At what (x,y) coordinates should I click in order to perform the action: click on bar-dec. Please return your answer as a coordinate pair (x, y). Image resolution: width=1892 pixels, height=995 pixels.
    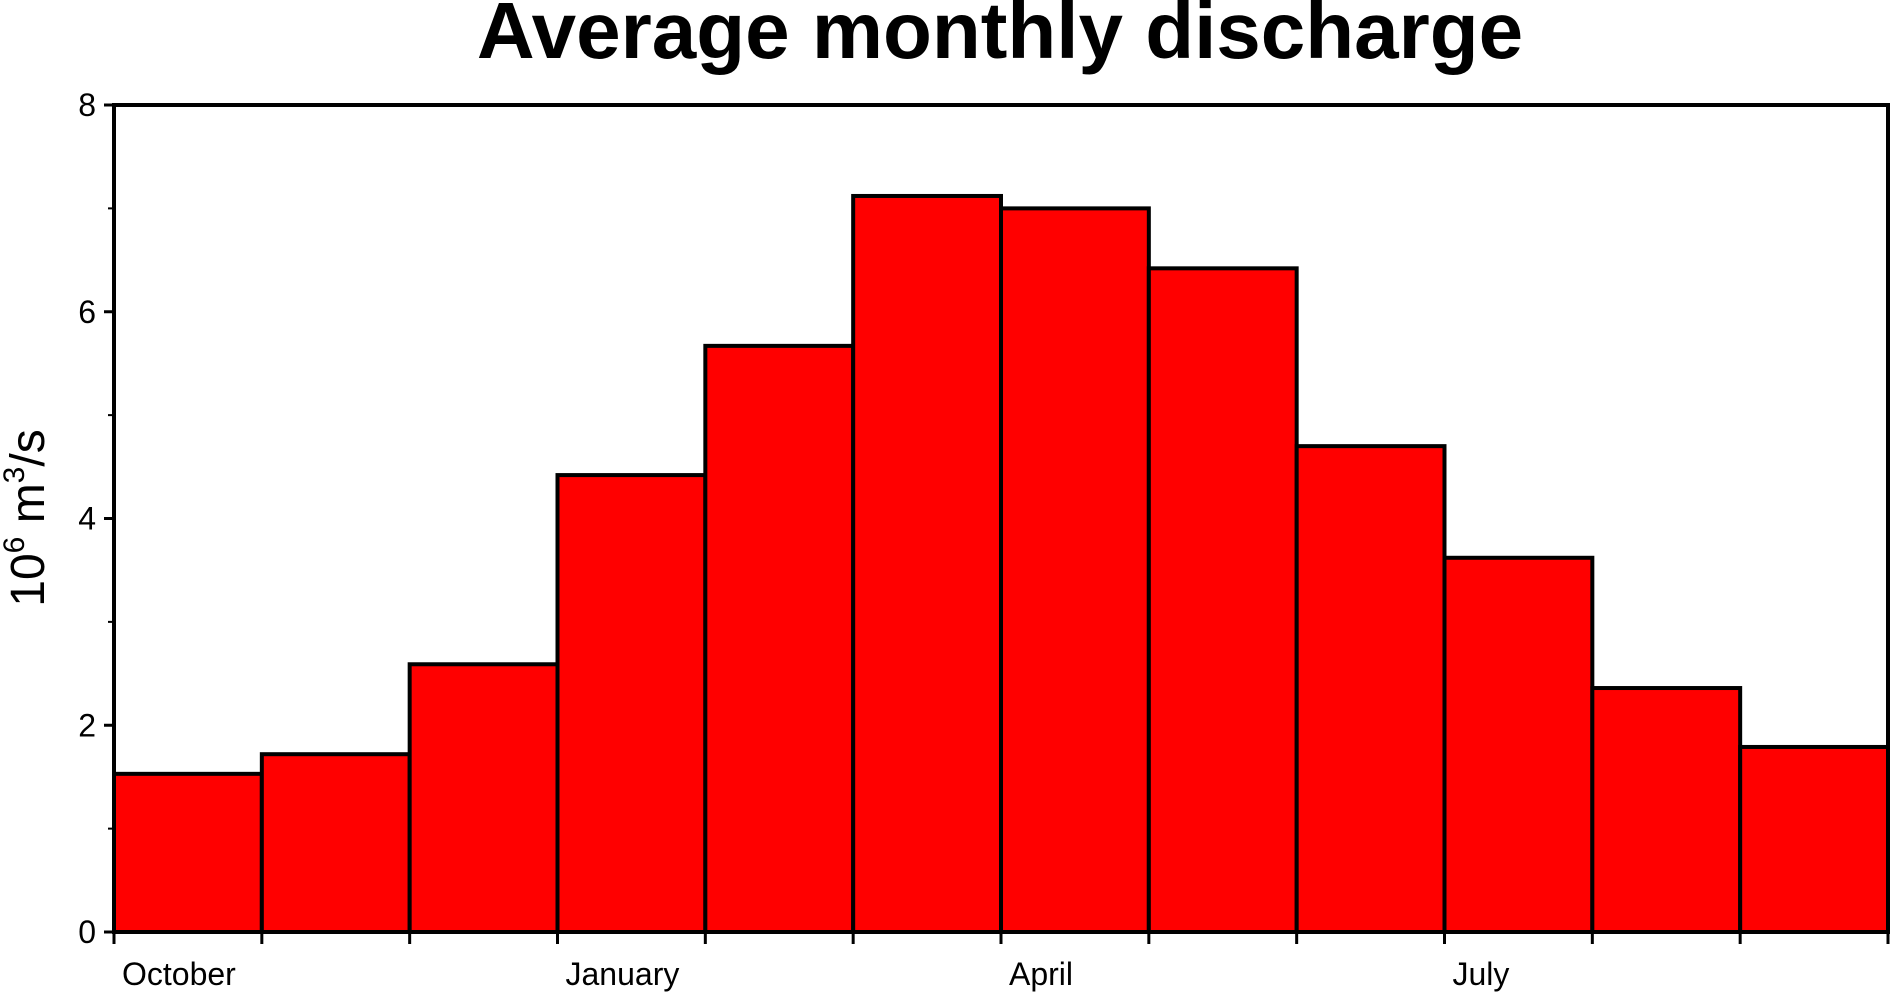
    Looking at the image, I should click on (483, 798).